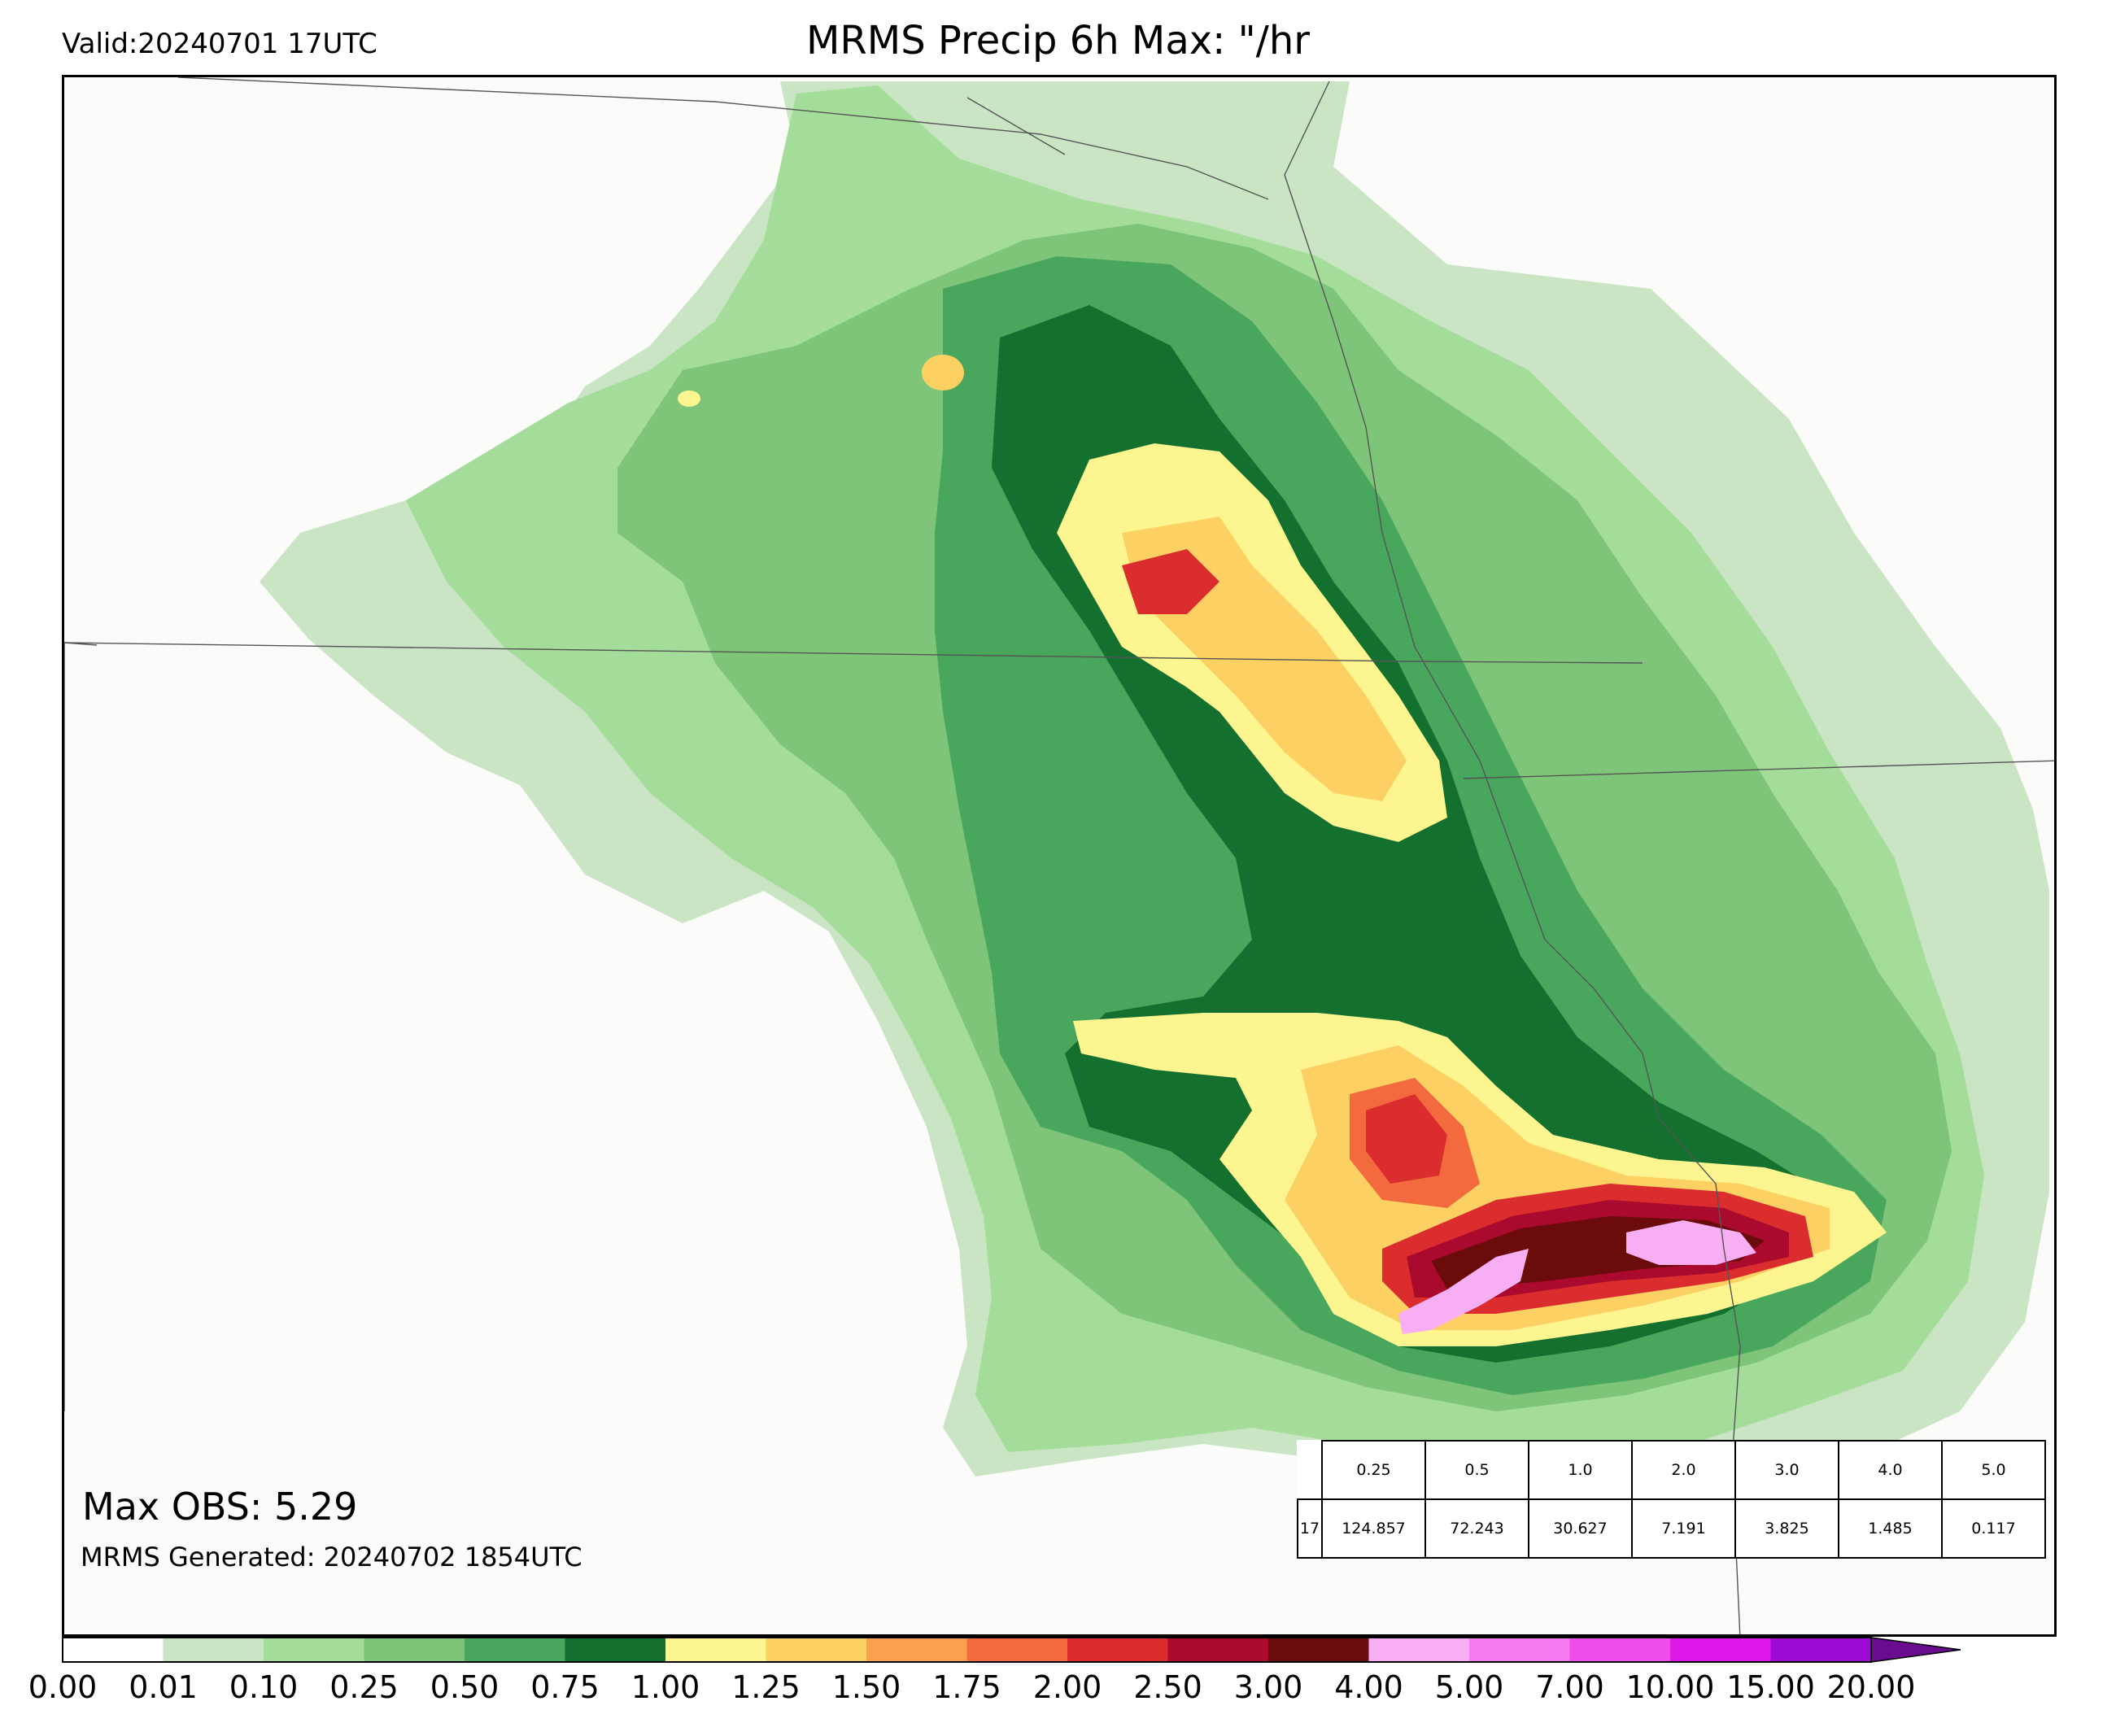 Image resolution: width=2116 pixels, height=1736 pixels. Describe the element at coordinates (1580, 1470) in the screenshot. I see `threshold-cell: 1.0` at that location.